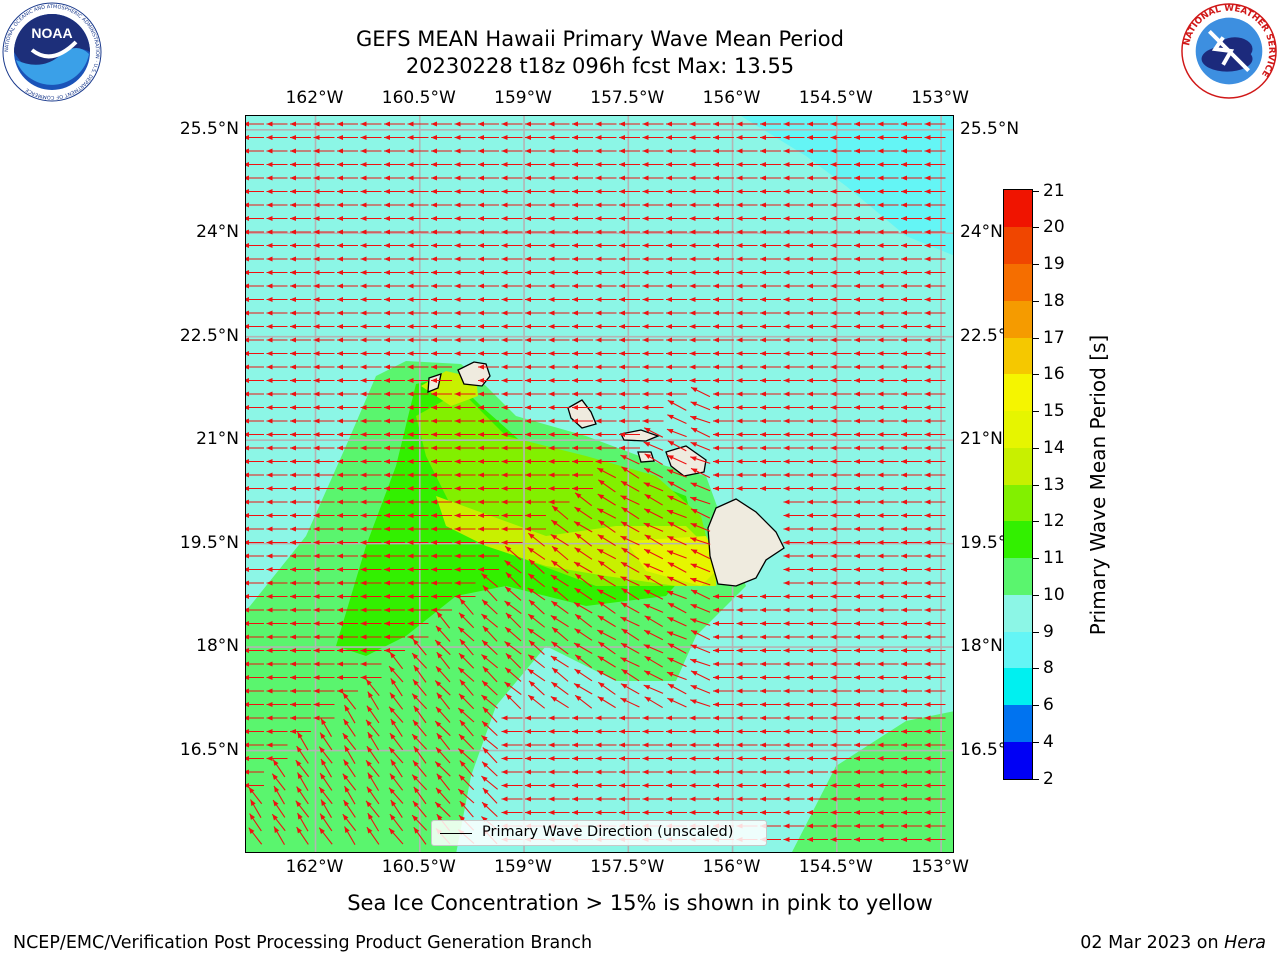  What do you see at coordinates (981, 439) in the screenshot?
I see `latitude-tick-label: 21°N` at bounding box center [981, 439].